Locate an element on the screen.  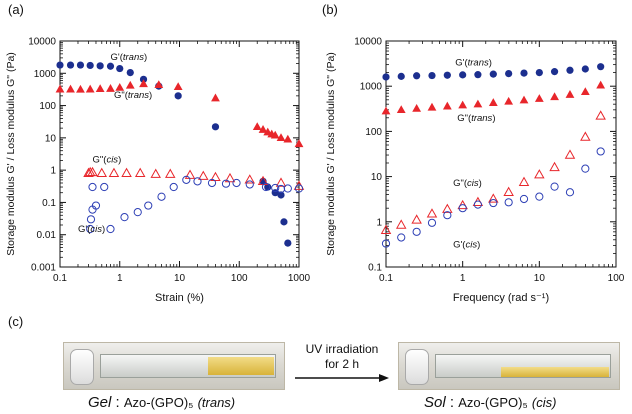
y-tick-label: 1000 is located at coordinates (45, 74).